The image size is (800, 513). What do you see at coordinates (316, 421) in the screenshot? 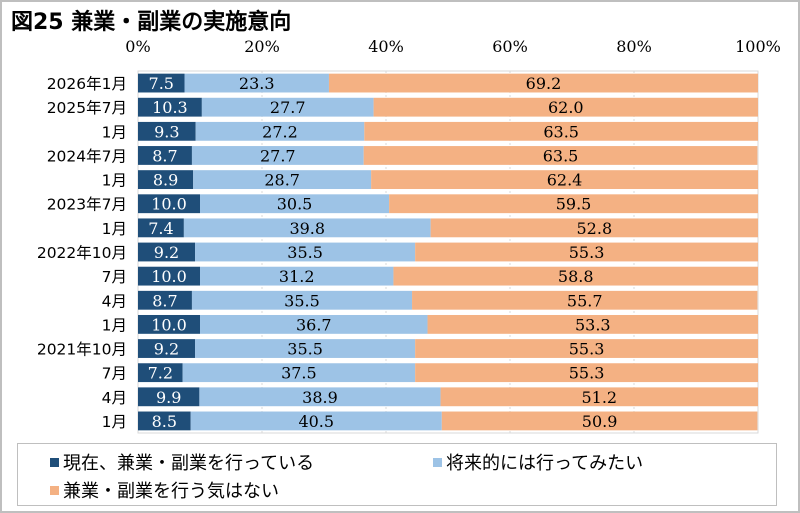
I see `data-label-series-1: 40.5` at bounding box center [316, 421].